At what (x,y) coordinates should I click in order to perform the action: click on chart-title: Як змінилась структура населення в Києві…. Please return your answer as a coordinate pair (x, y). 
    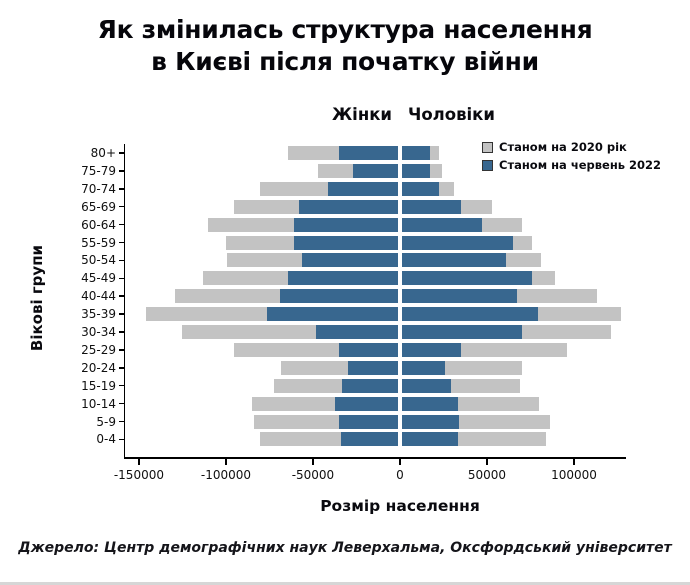
    Looking at the image, I should click on (345, 46).